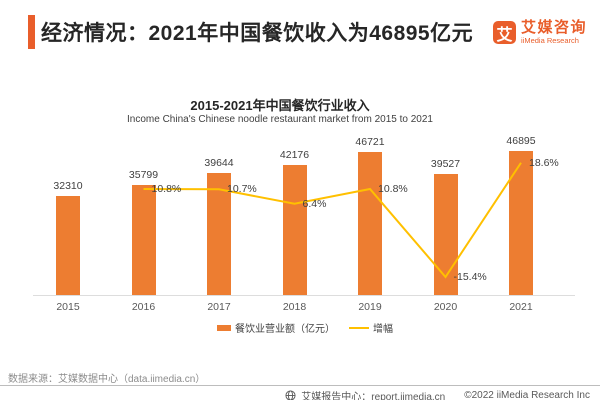  What do you see at coordinates (370, 307) in the screenshot?
I see `x-tick-2019: 2019` at bounding box center [370, 307].